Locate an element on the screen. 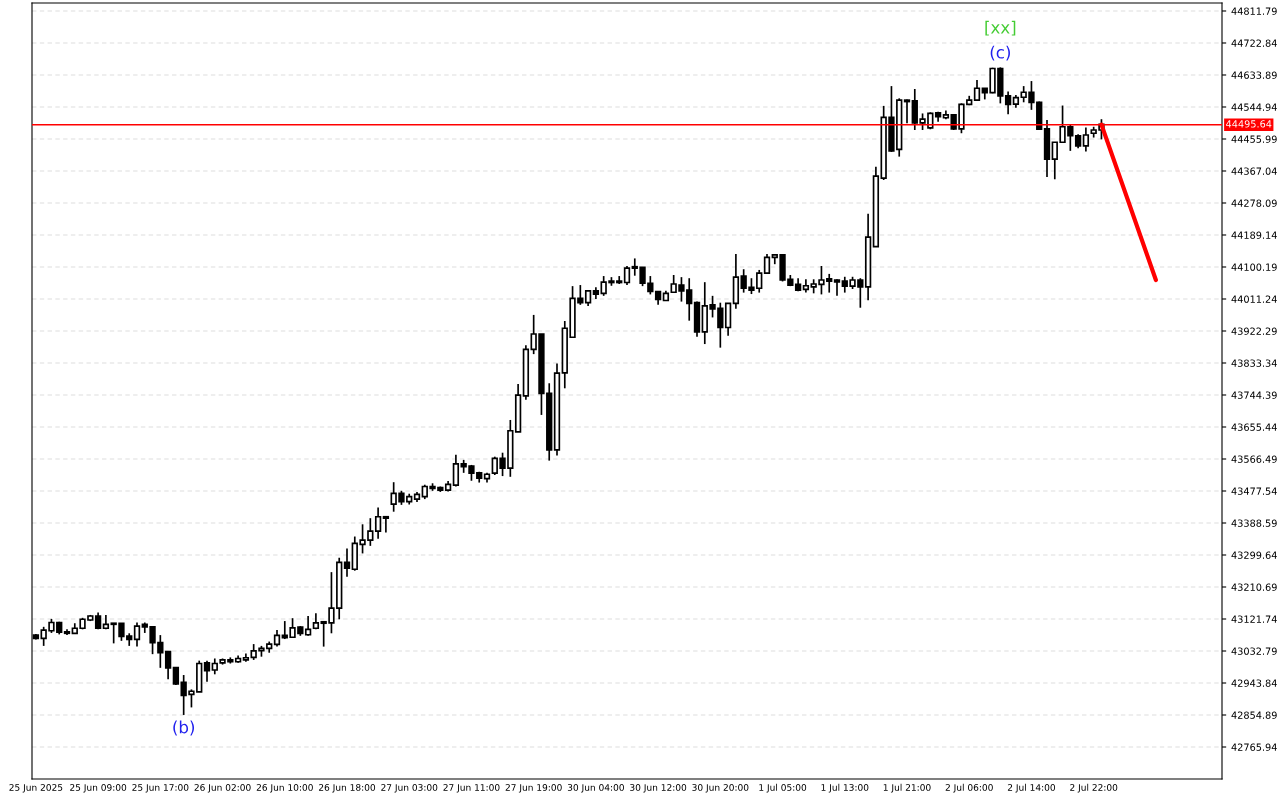  y-tick-label: 44722.84 is located at coordinates (1254, 43).